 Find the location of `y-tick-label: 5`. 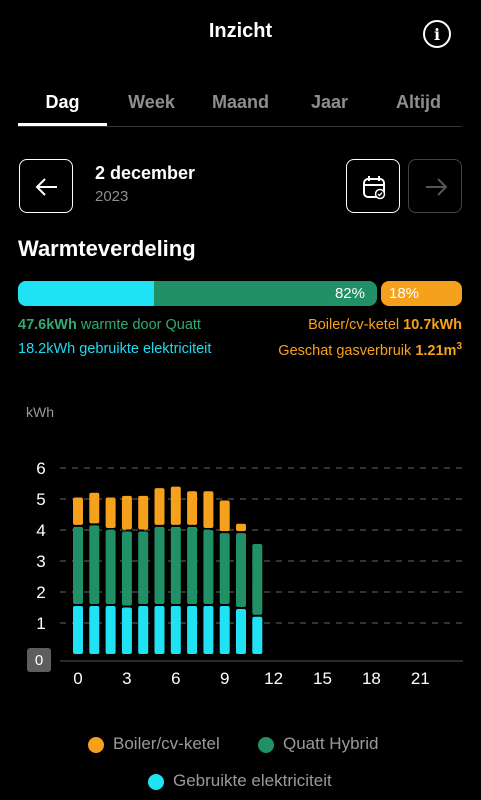

y-tick-label: 5 is located at coordinates (40, 499).